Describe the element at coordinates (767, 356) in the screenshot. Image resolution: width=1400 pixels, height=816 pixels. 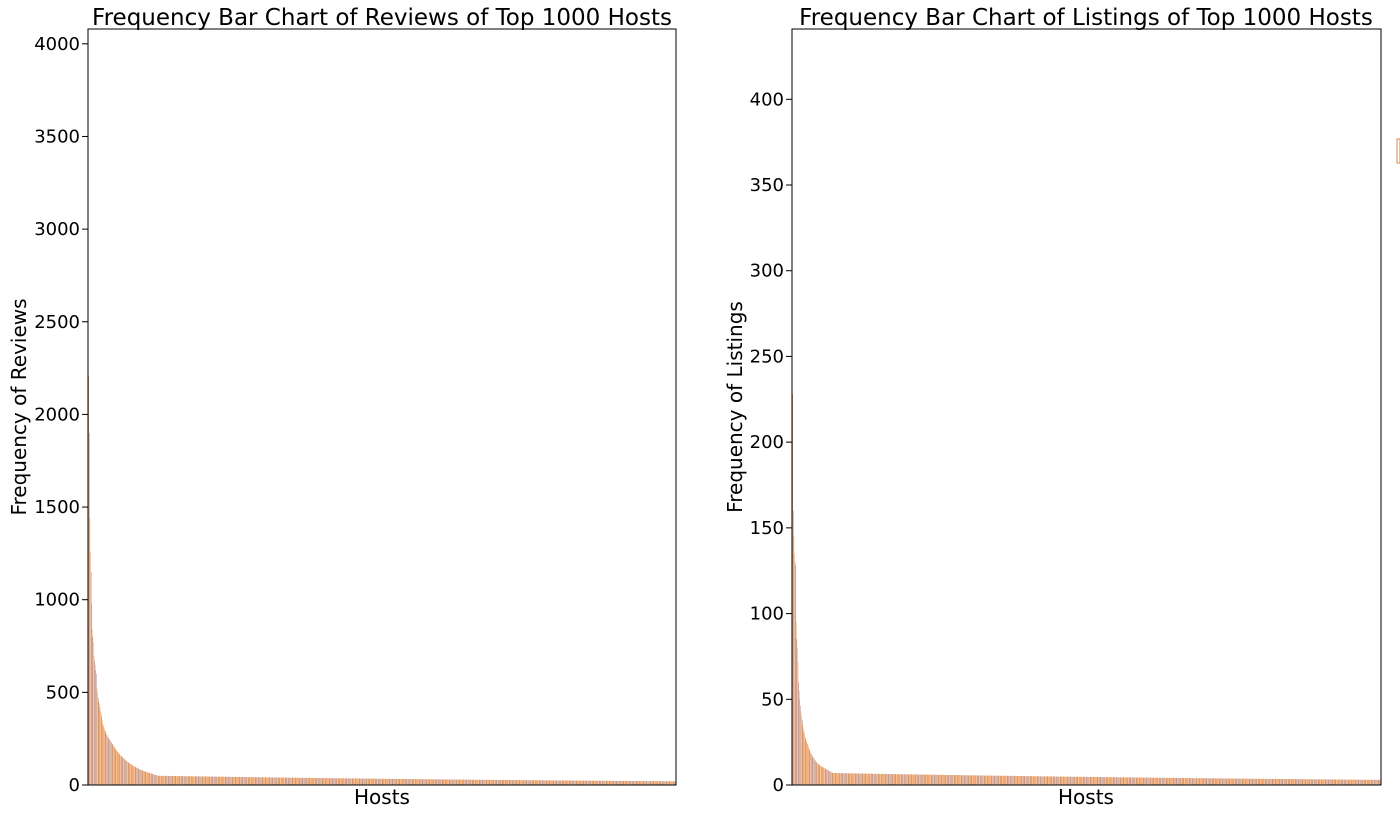
I see `listings-y-tick-label: 250` at that location.